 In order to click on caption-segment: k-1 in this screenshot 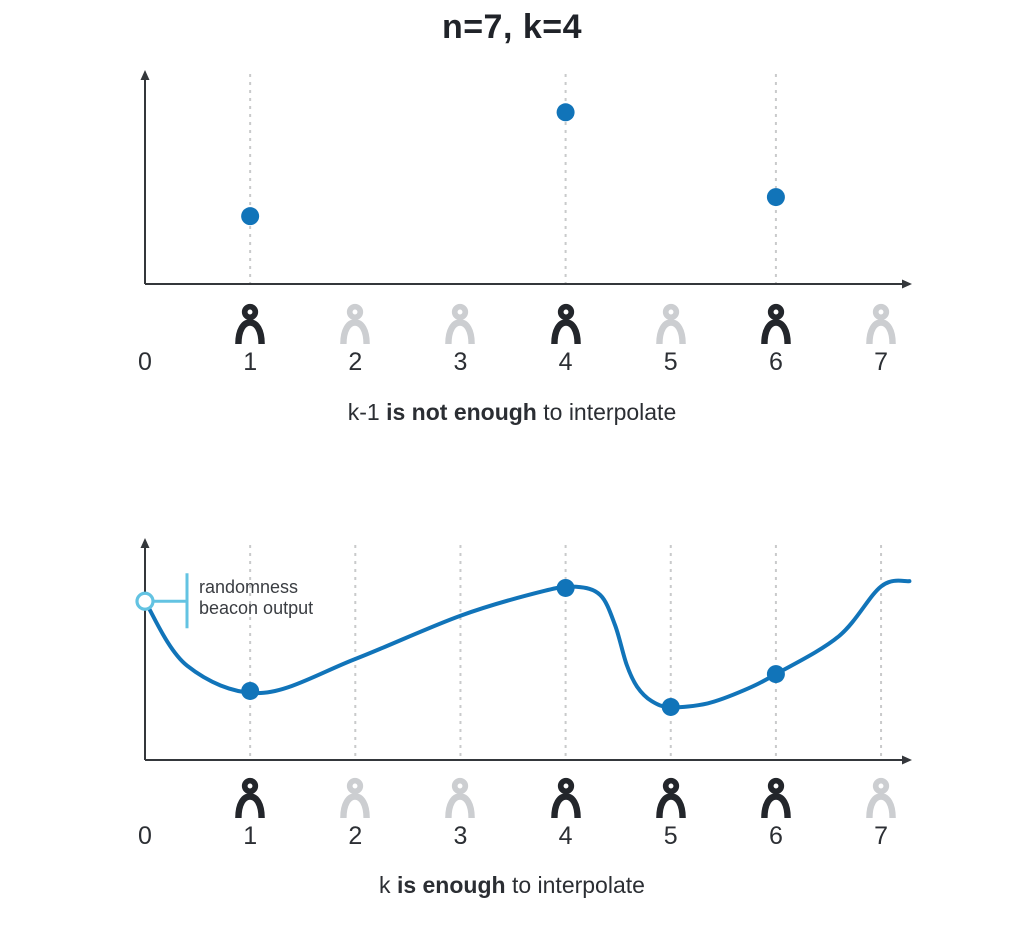, I will do `click(367, 412)`.